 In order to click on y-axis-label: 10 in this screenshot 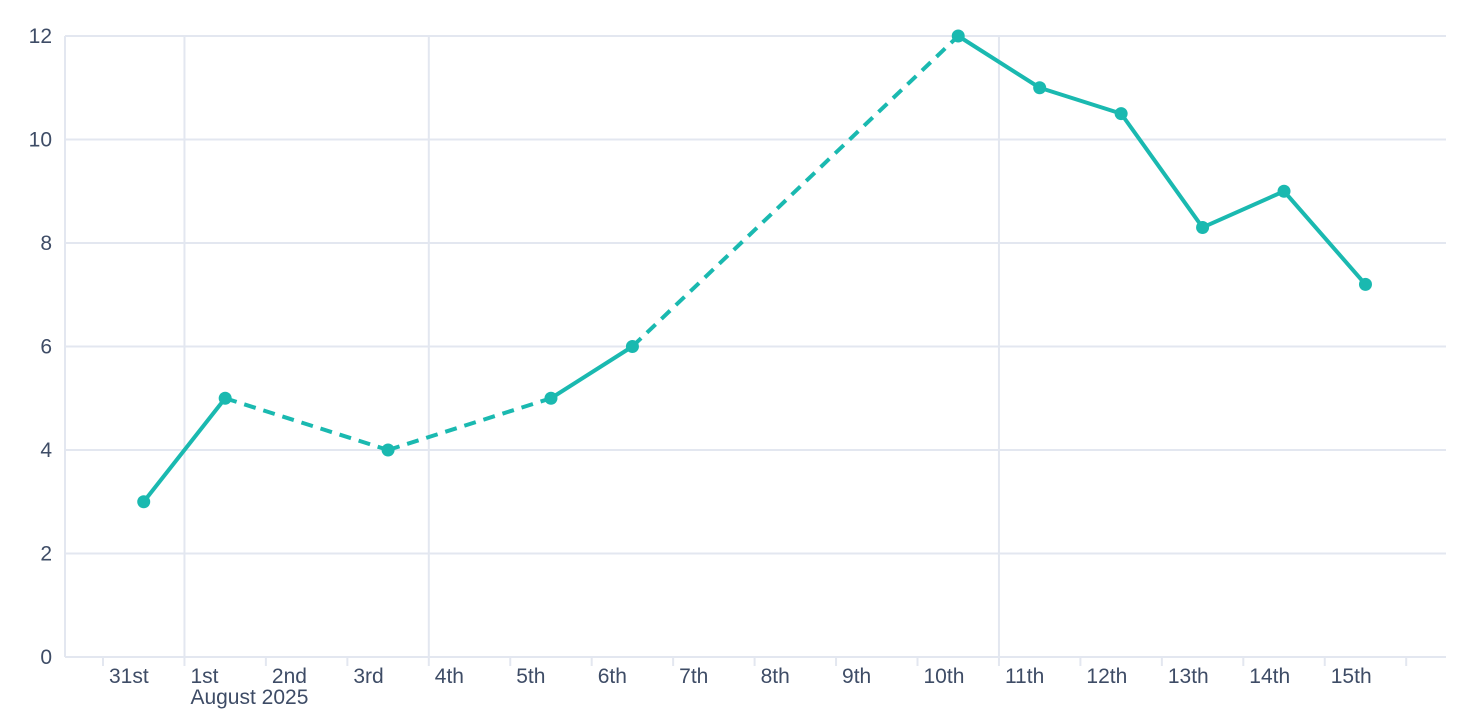, I will do `click(40, 140)`.